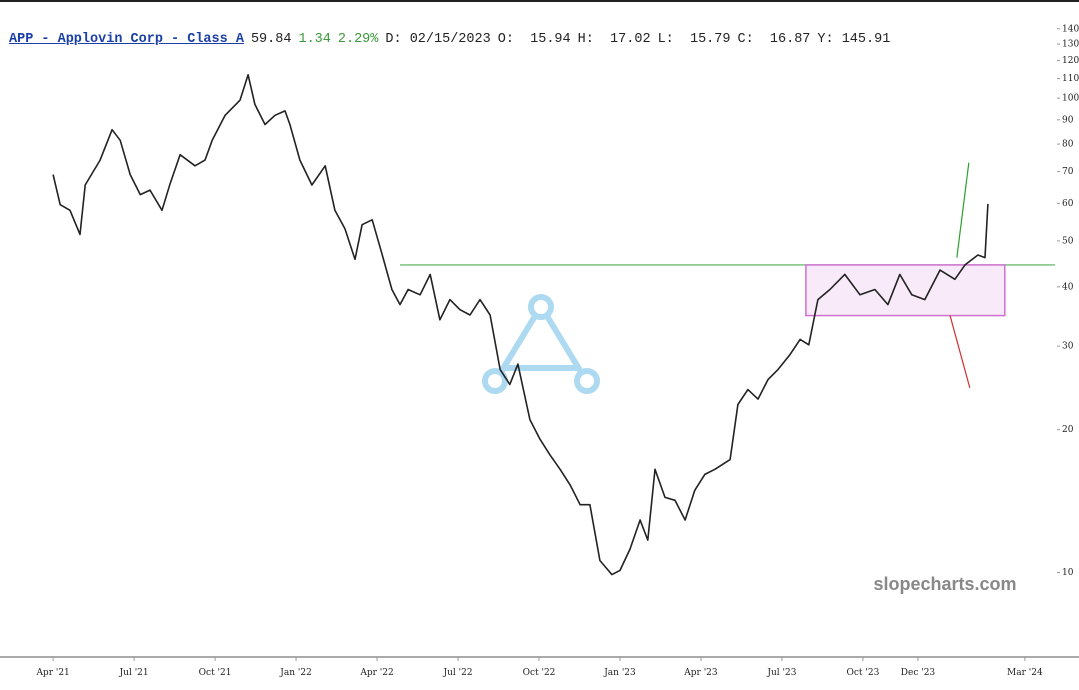  Describe the element at coordinates (1070, 61) in the screenshot. I see `y-tick-label: 120` at that location.